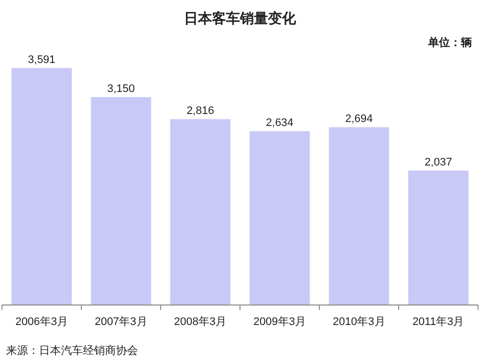 The height and width of the screenshot is (363, 480). I want to click on data-label: 2,634, so click(280, 123).